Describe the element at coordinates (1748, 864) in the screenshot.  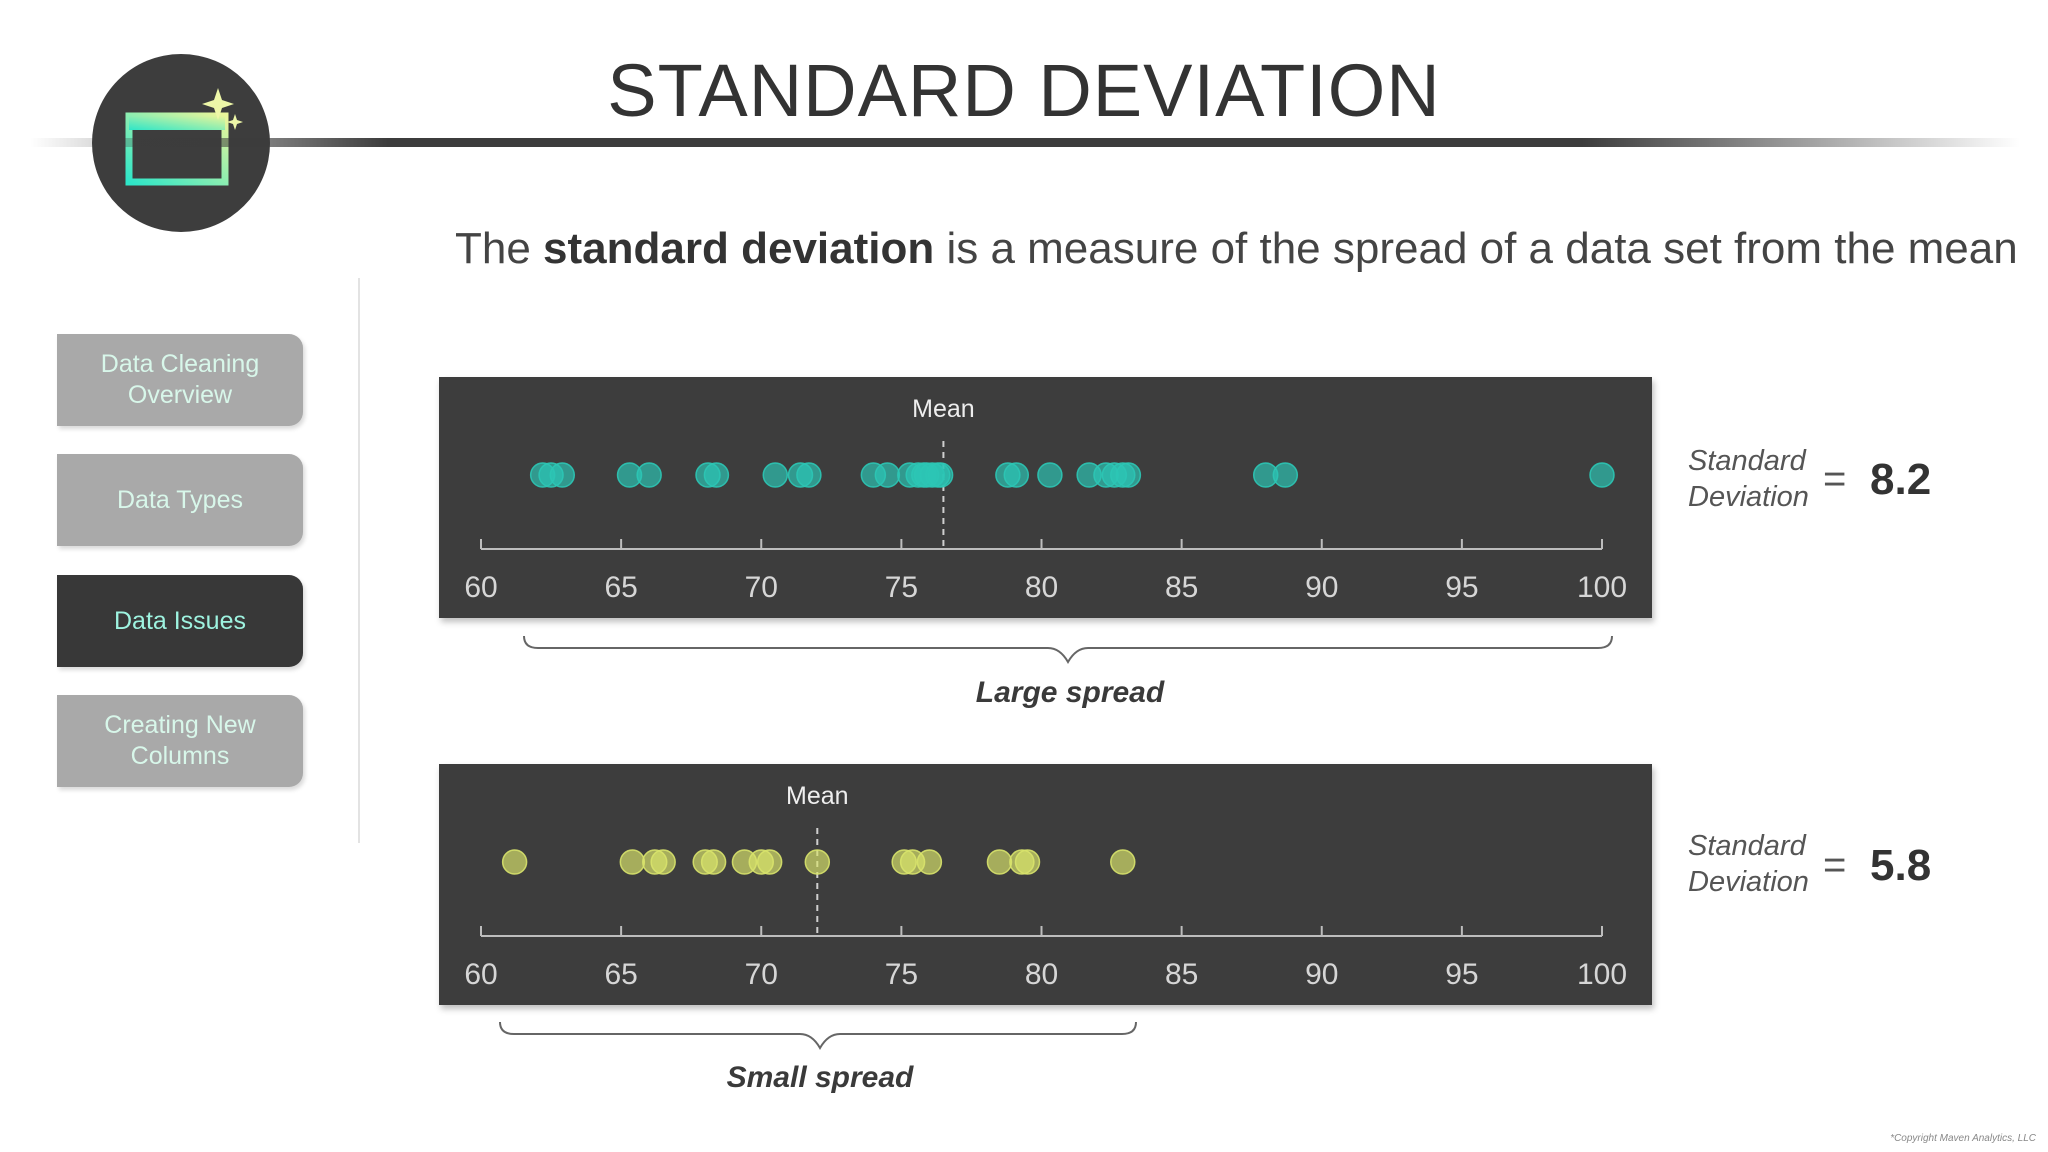
I see `sd-label-2: Standard Deviation` at that location.